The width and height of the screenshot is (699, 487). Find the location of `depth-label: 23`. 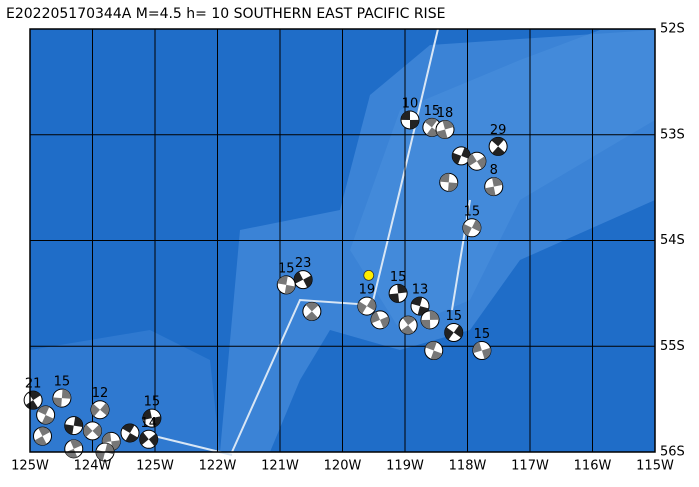

depth-label: 23 is located at coordinates (303, 263).